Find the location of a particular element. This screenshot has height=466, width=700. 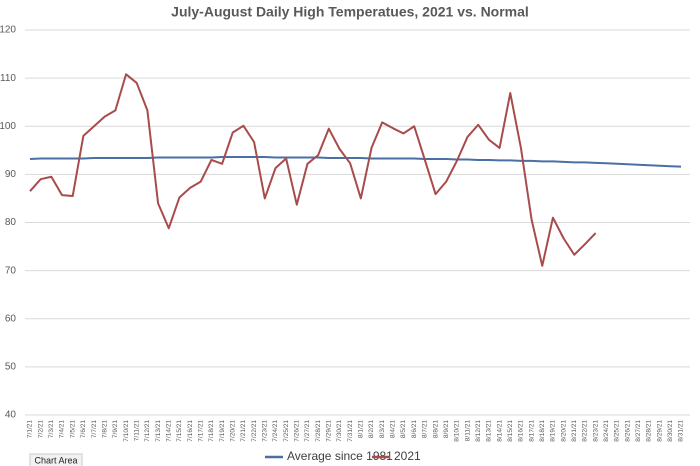

x-tick-label: 8/28/21 is located at coordinates (649, 431).